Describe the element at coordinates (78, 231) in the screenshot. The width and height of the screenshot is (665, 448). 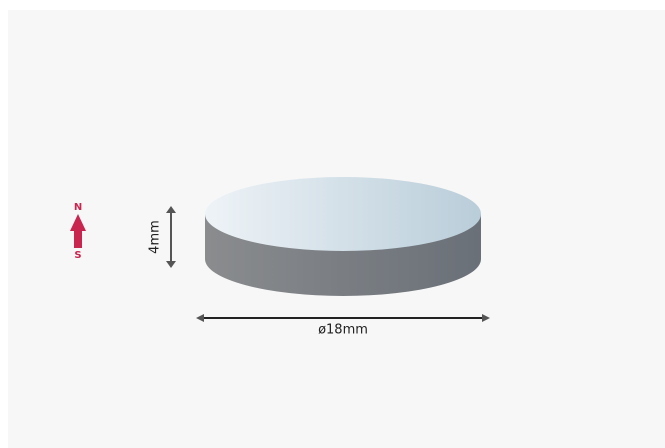
I see `pole-arrow` at that location.